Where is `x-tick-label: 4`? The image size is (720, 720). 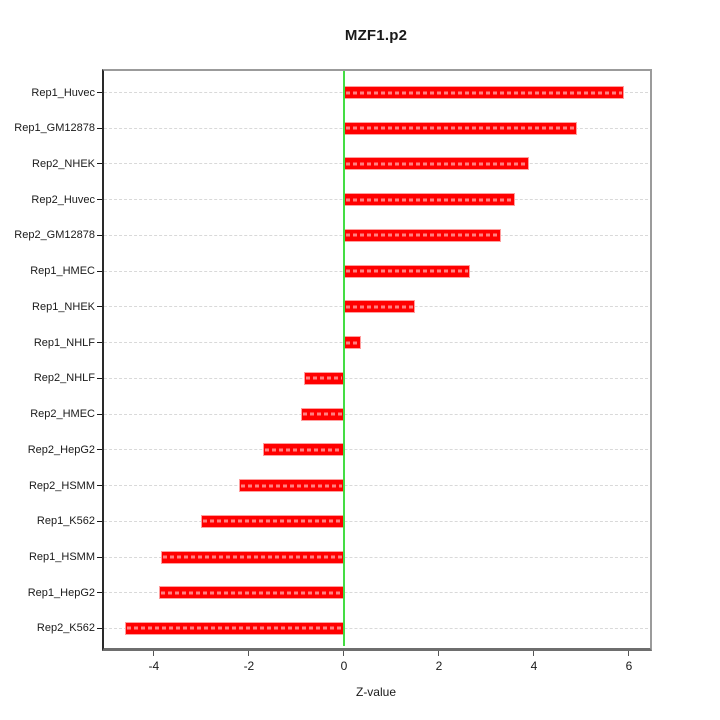 x-tick-label: 4 is located at coordinates (534, 666).